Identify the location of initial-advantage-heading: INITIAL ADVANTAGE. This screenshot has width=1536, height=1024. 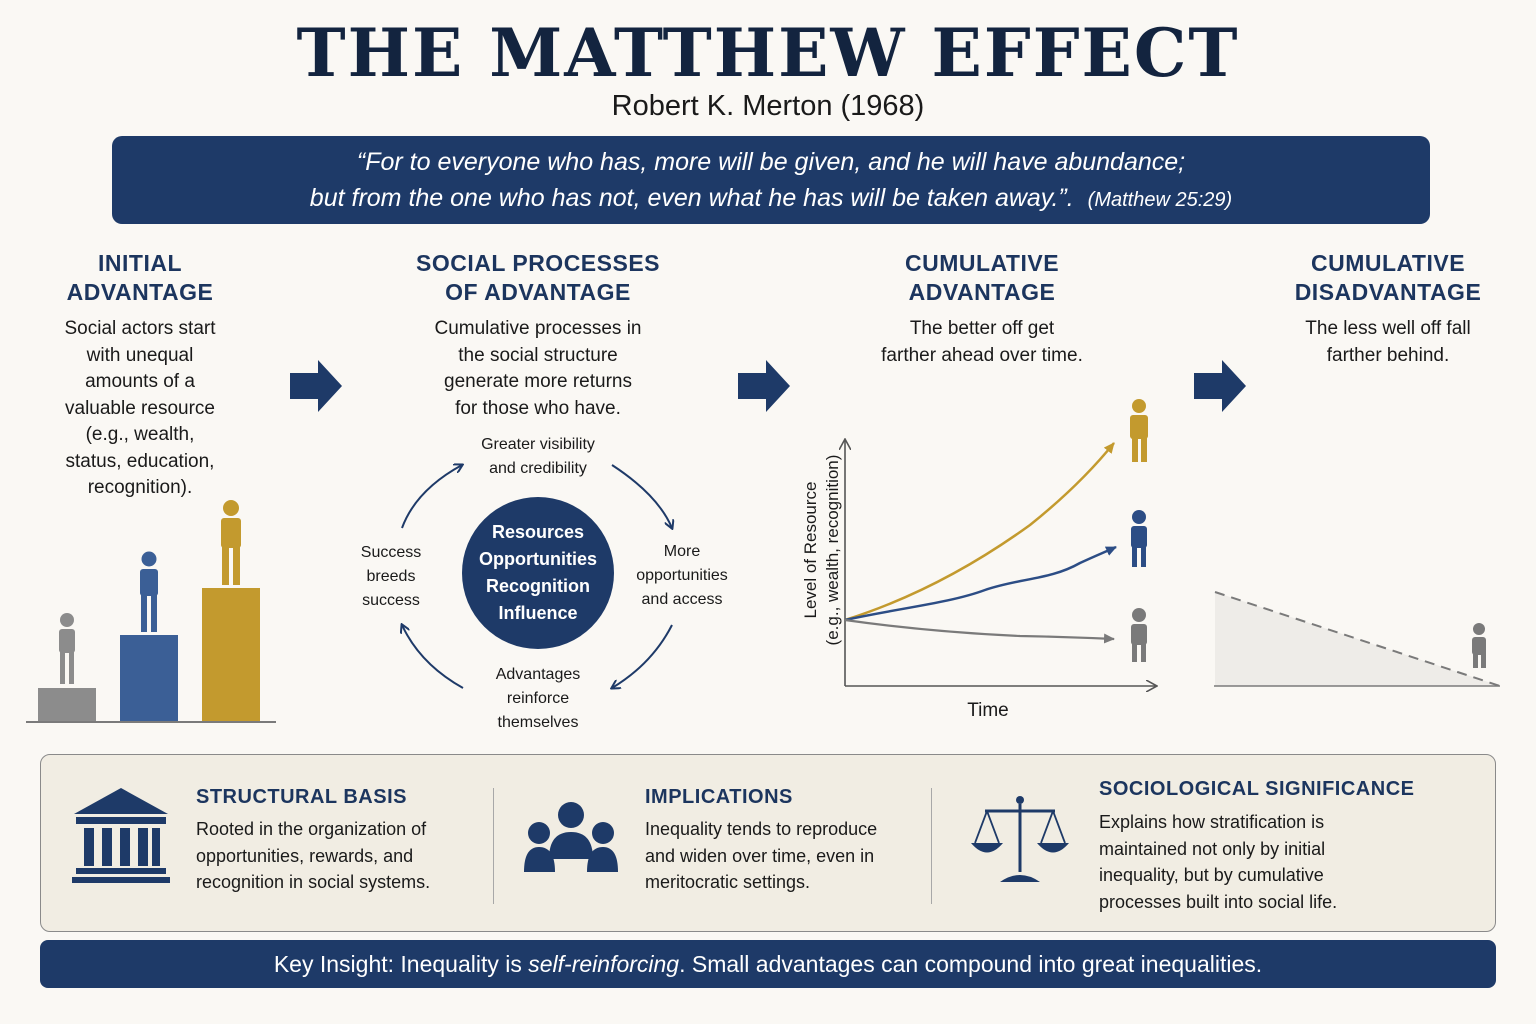
(140, 278).